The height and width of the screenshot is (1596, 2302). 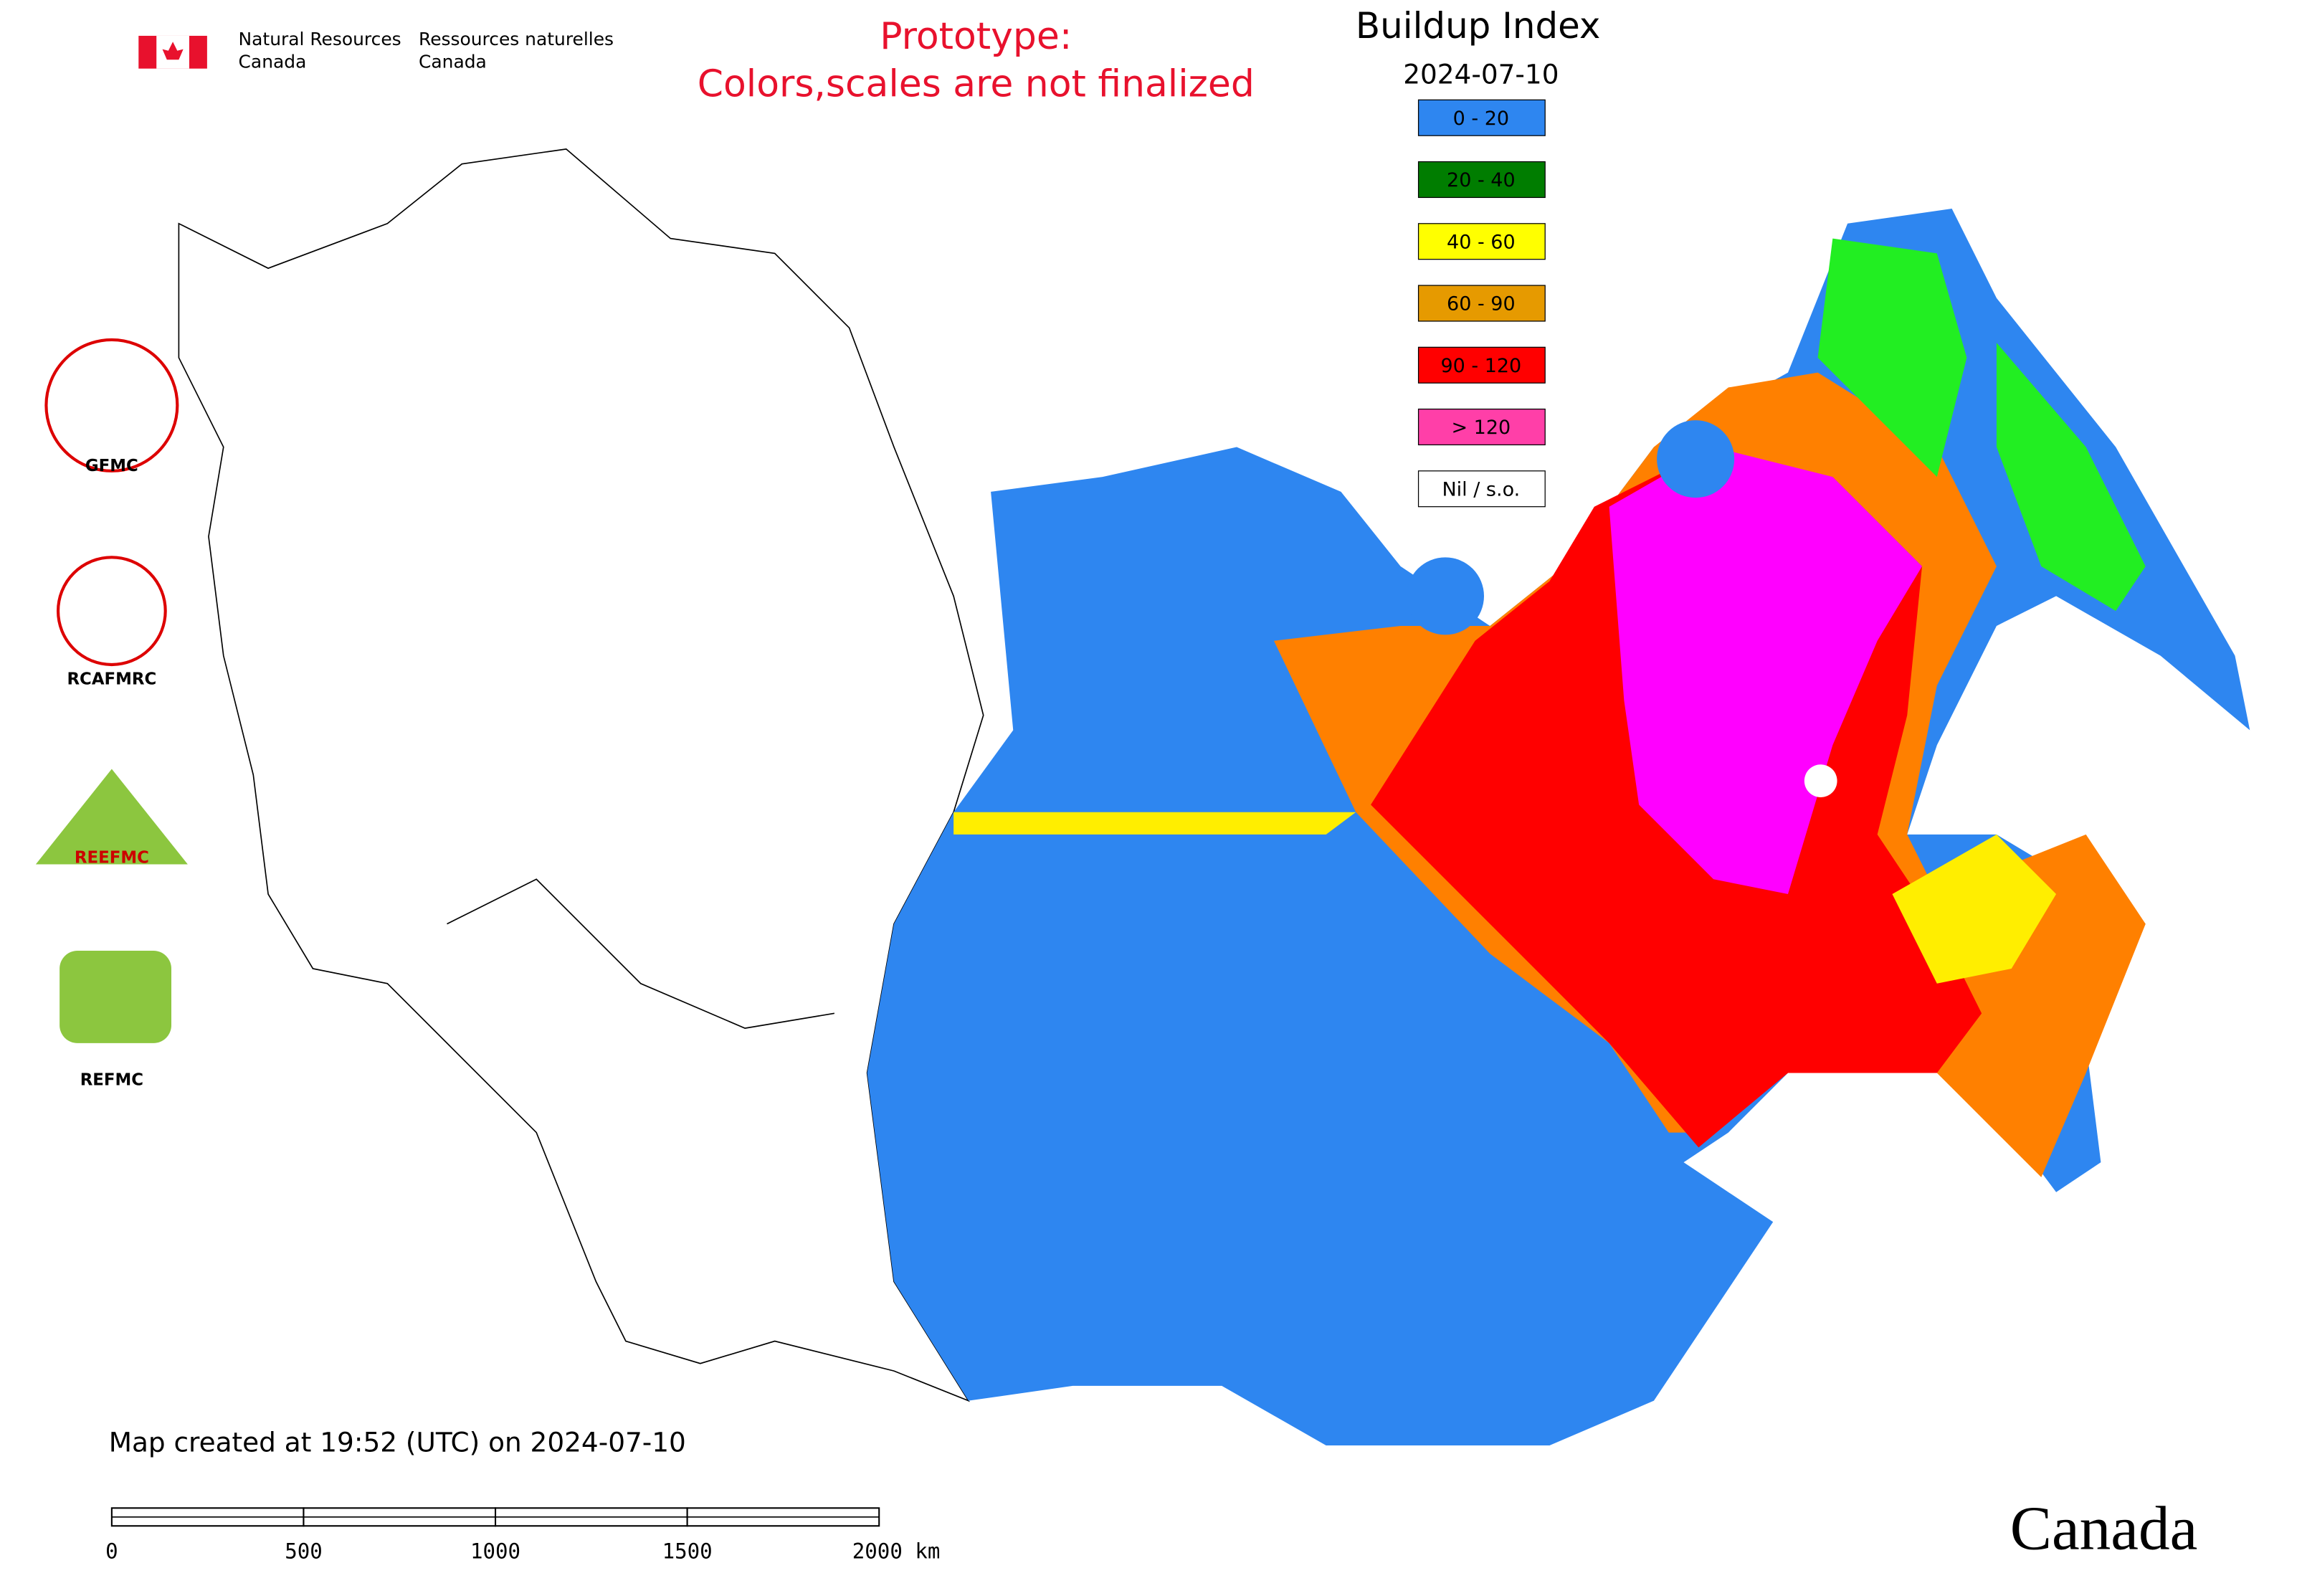 I want to click on notice: Colors,scales are not finalized, so click(x=976, y=84).